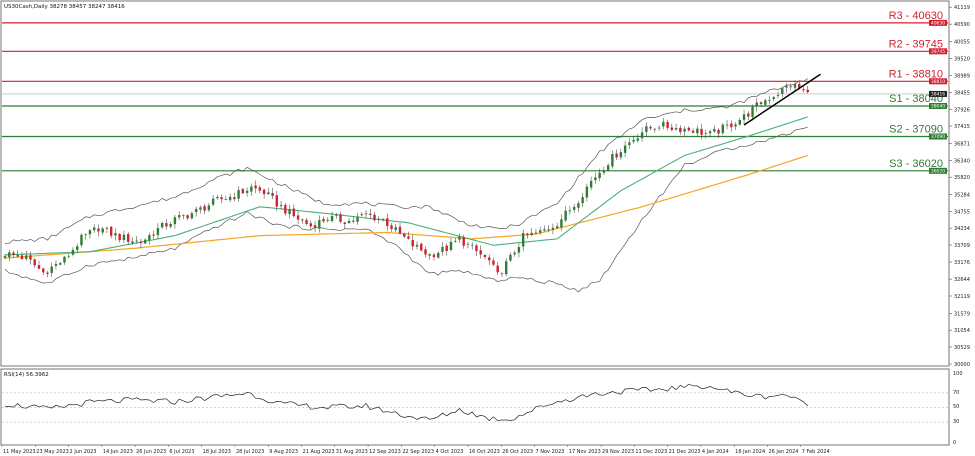 Image resolution: width=975 pixels, height=456 pixels. What do you see at coordinates (181, 452) in the screenshot?
I see `time-tick-label: 6 Jul 2023` at bounding box center [181, 452].